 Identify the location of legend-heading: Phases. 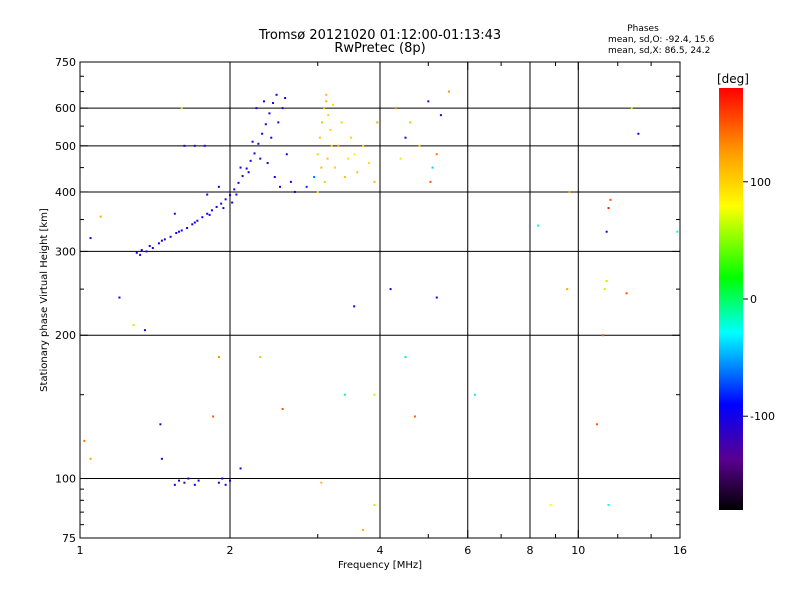
(643, 29).